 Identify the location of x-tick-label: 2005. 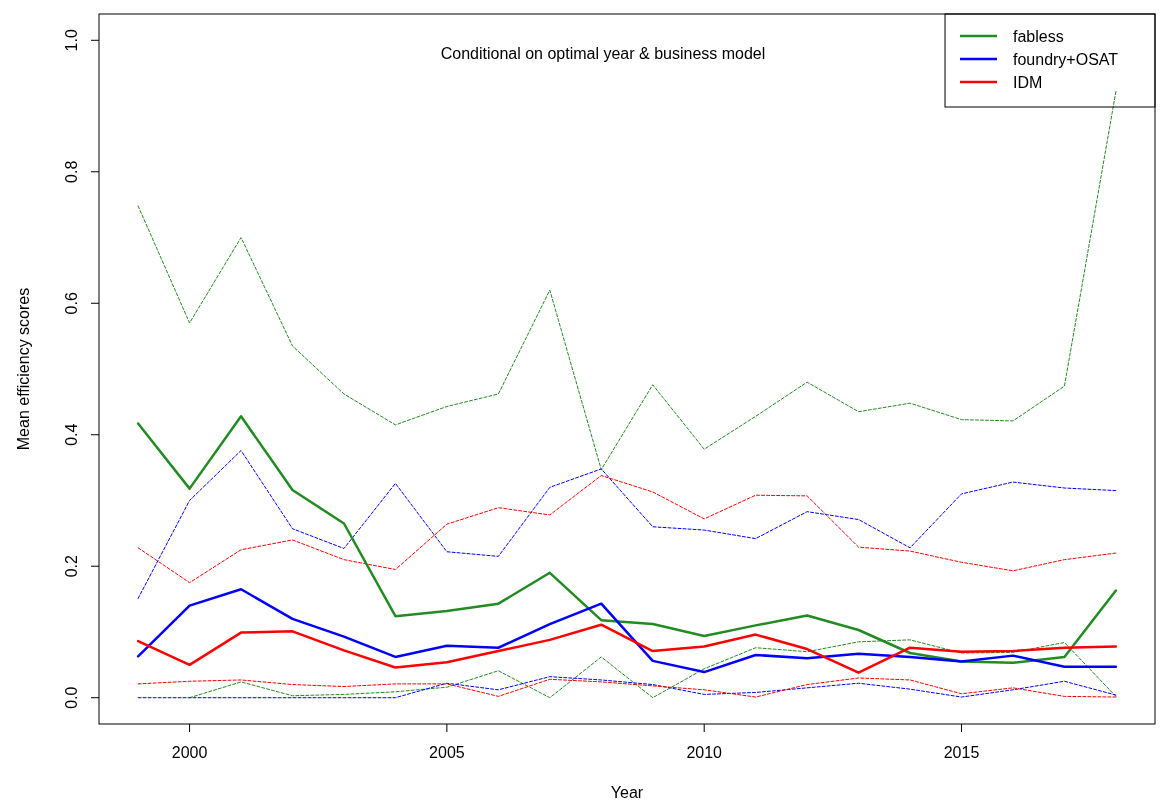
(447, 752).